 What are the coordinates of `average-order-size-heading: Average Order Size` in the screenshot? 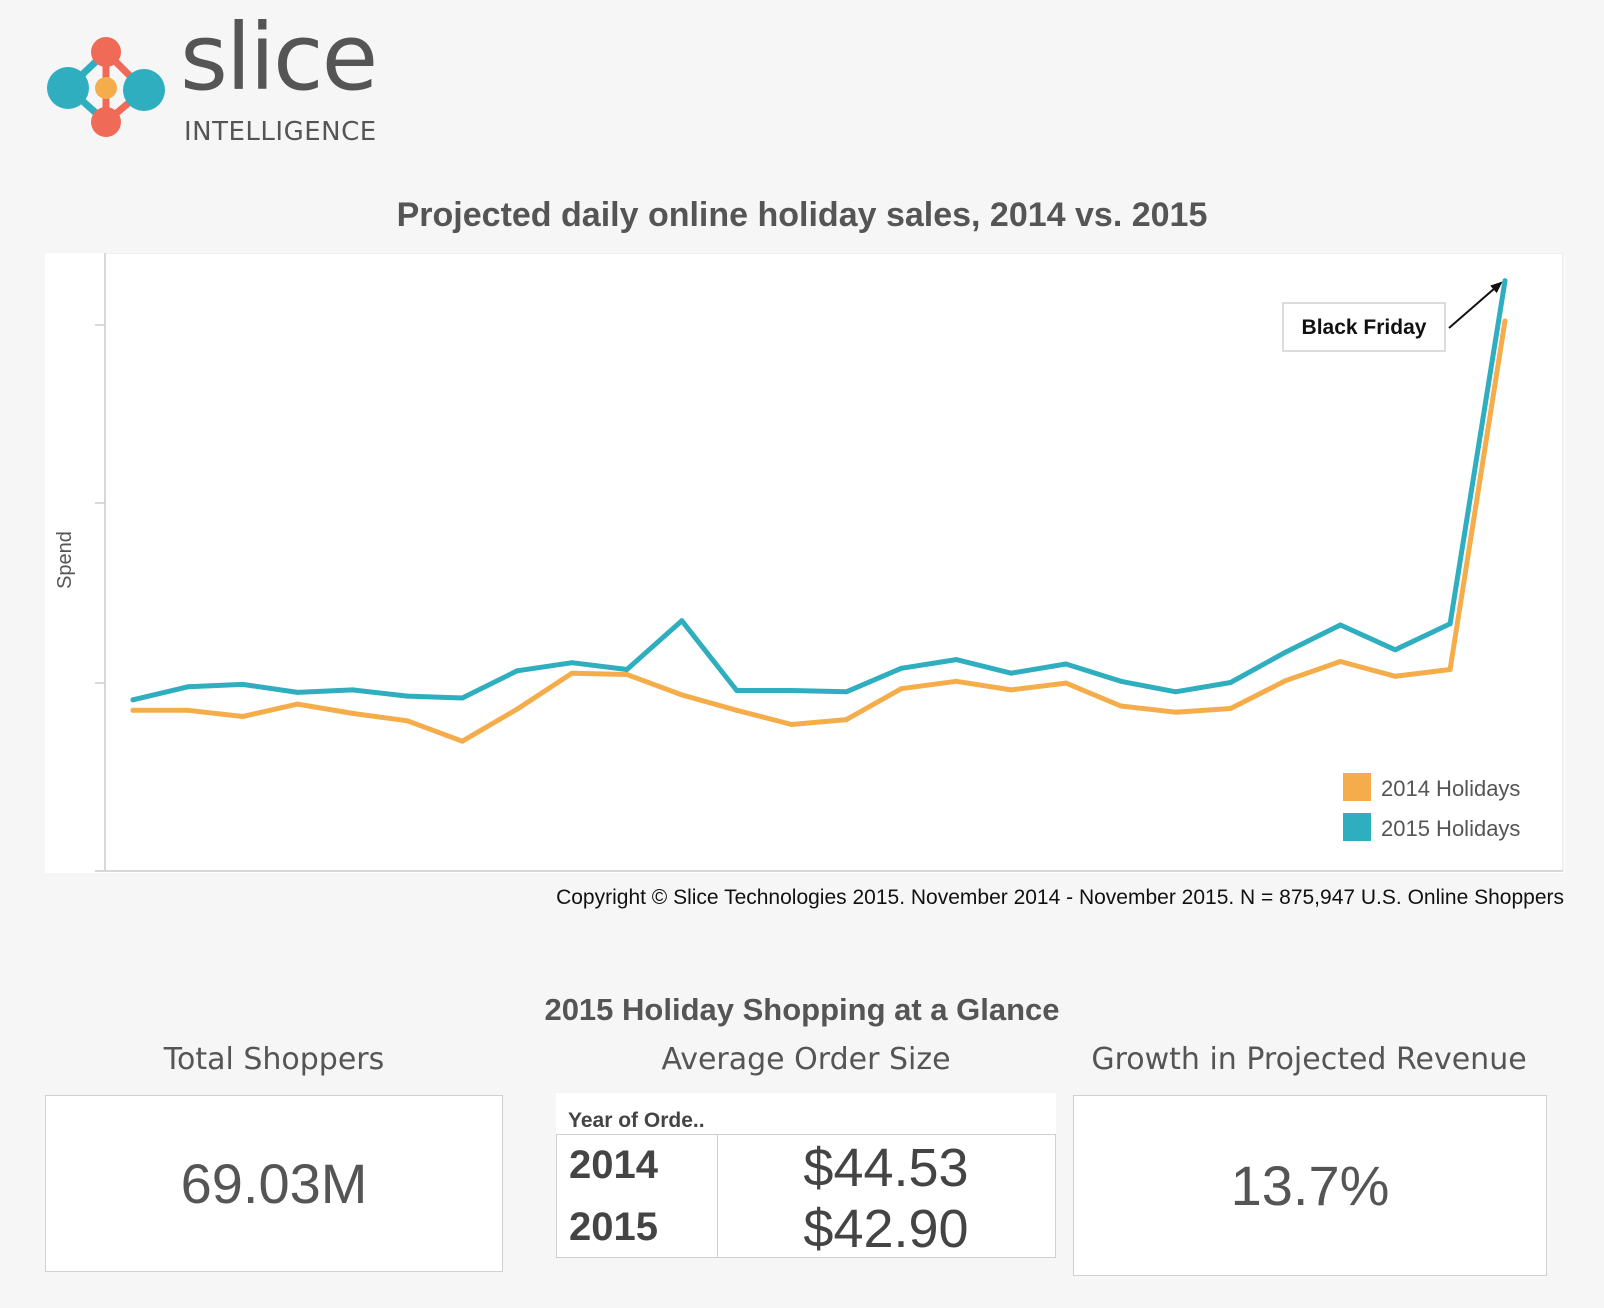 It's located at (806, 1059).